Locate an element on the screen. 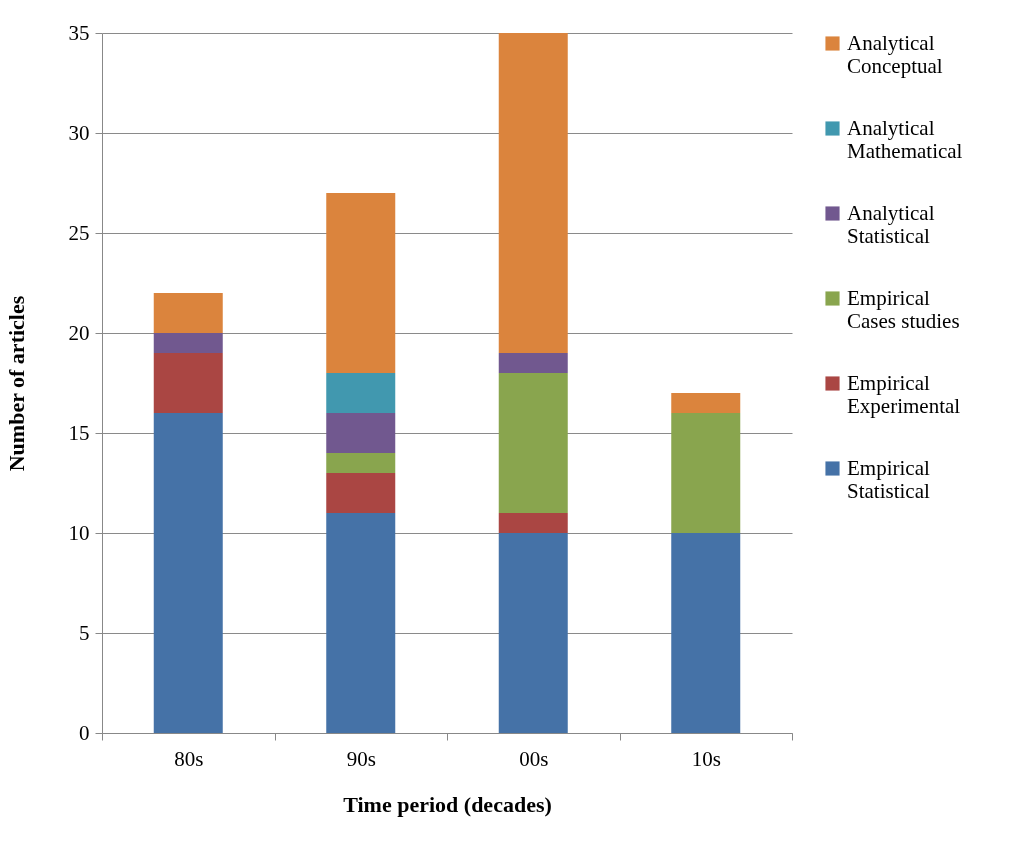 Image resolution: width=1034 pixels, height=861 pixels. x-axis-title: Time period (decades) is located at coordinates (447, 804).